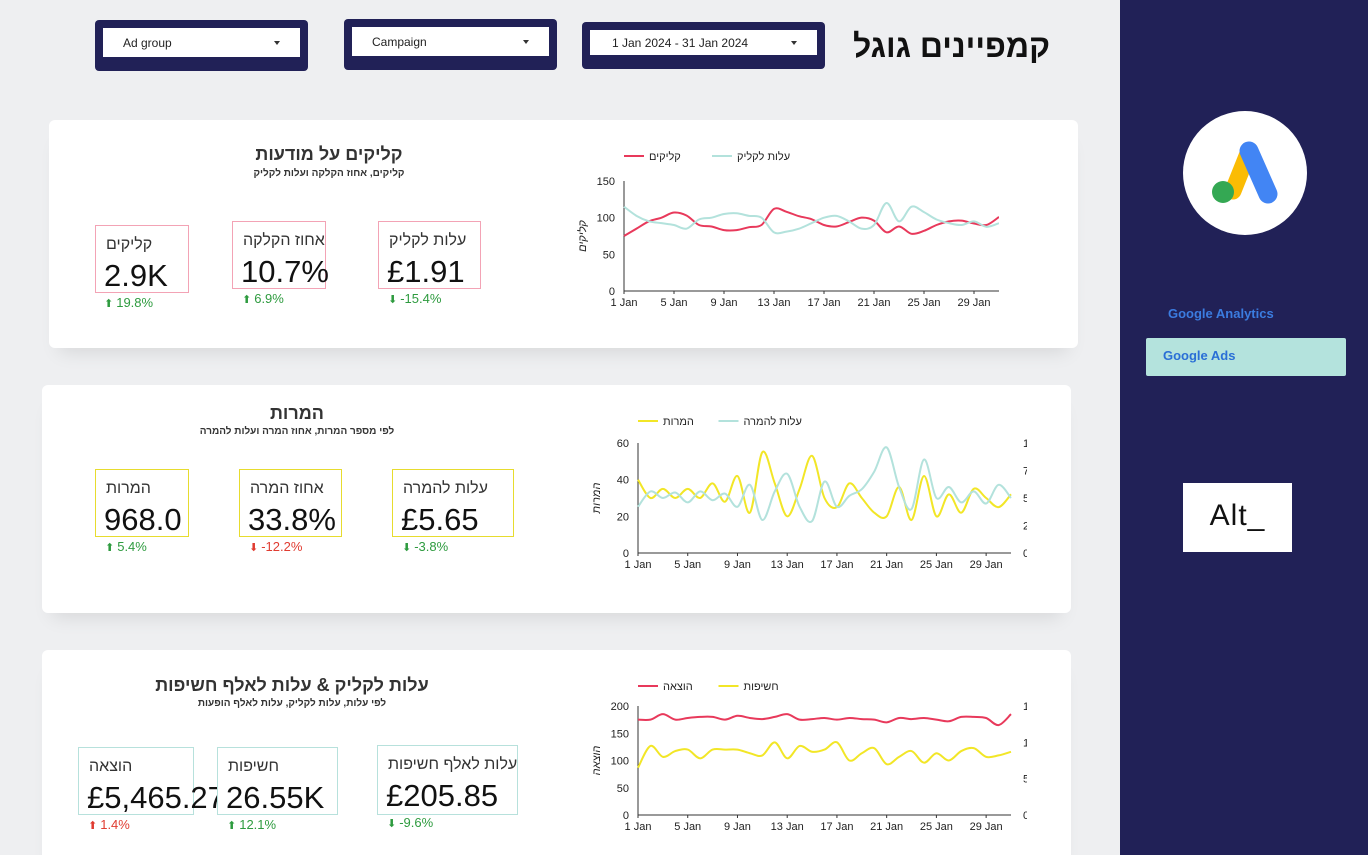  What do you see at coordinates (414, 298) in the screenshot?
I see `kpi-delta: ⬇ -15.4%` at bounding box center [414, 298].